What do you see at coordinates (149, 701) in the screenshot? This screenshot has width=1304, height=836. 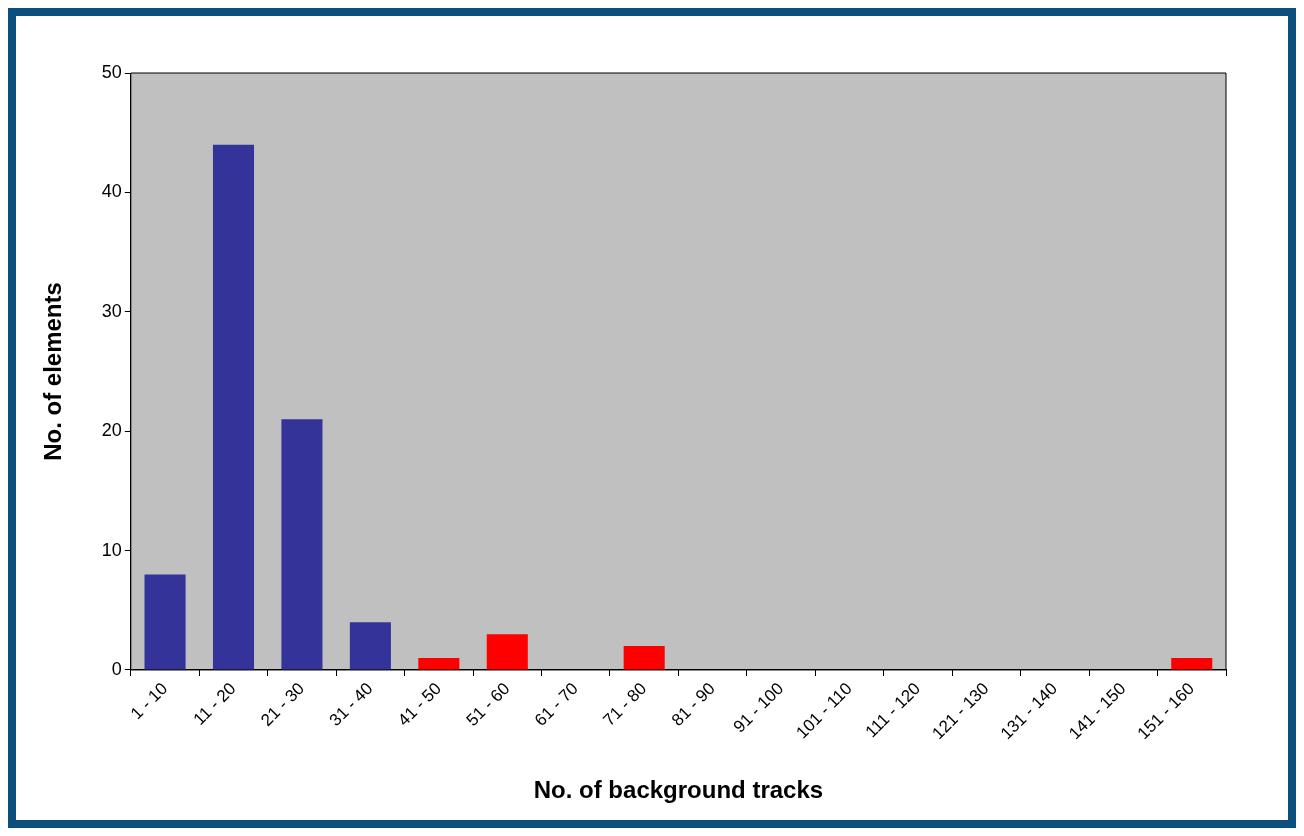 I see `x-tick-label: 1 - 10` at bounding box center [149, 701].